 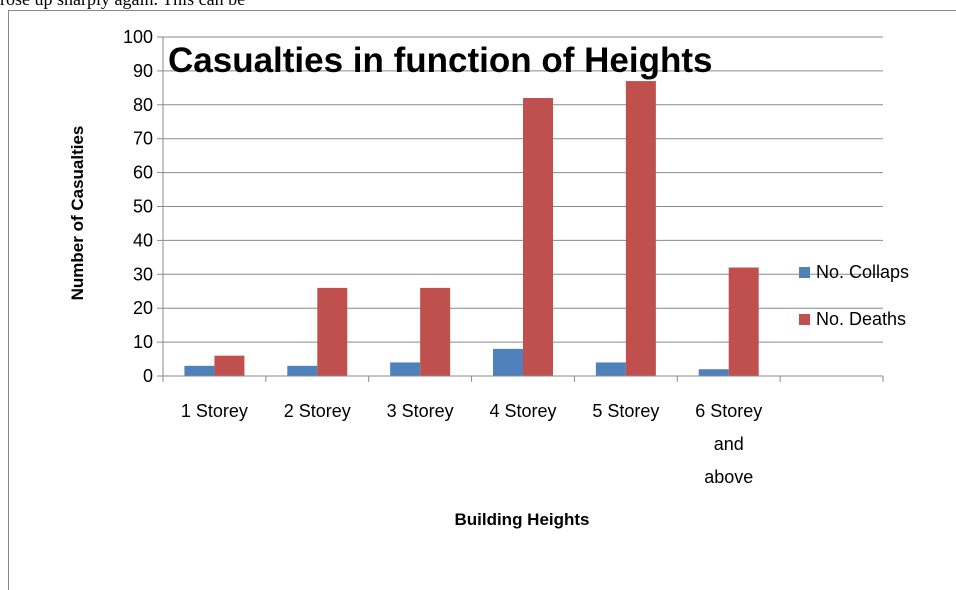 I want to click on x-tick-label: 1 Storey, so click(x=214, y=411).